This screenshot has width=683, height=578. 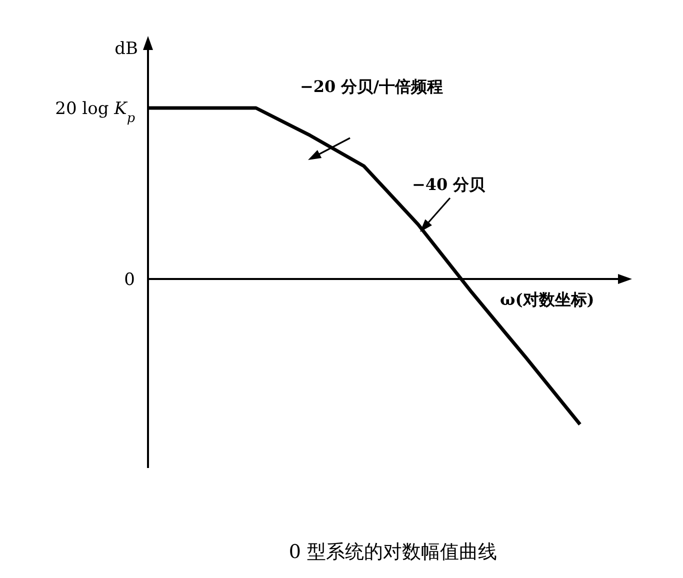 What do you see at coordinates (126, 49) in the screenshot?
I see `ylabel: dB` at bounding box center [126, 49].